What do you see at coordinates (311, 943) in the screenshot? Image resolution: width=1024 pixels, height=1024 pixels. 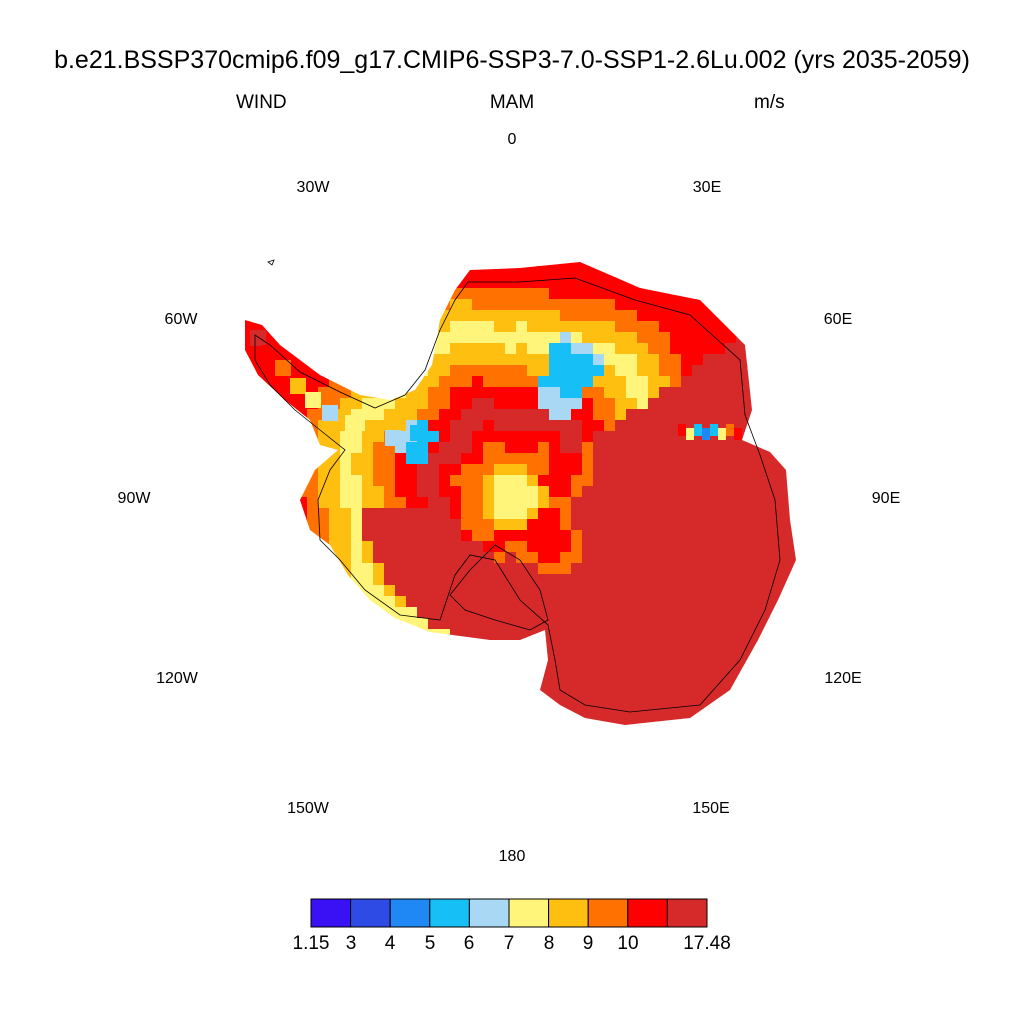 I see `colorbar-label: 1.15` at bounding box center [311, 943].